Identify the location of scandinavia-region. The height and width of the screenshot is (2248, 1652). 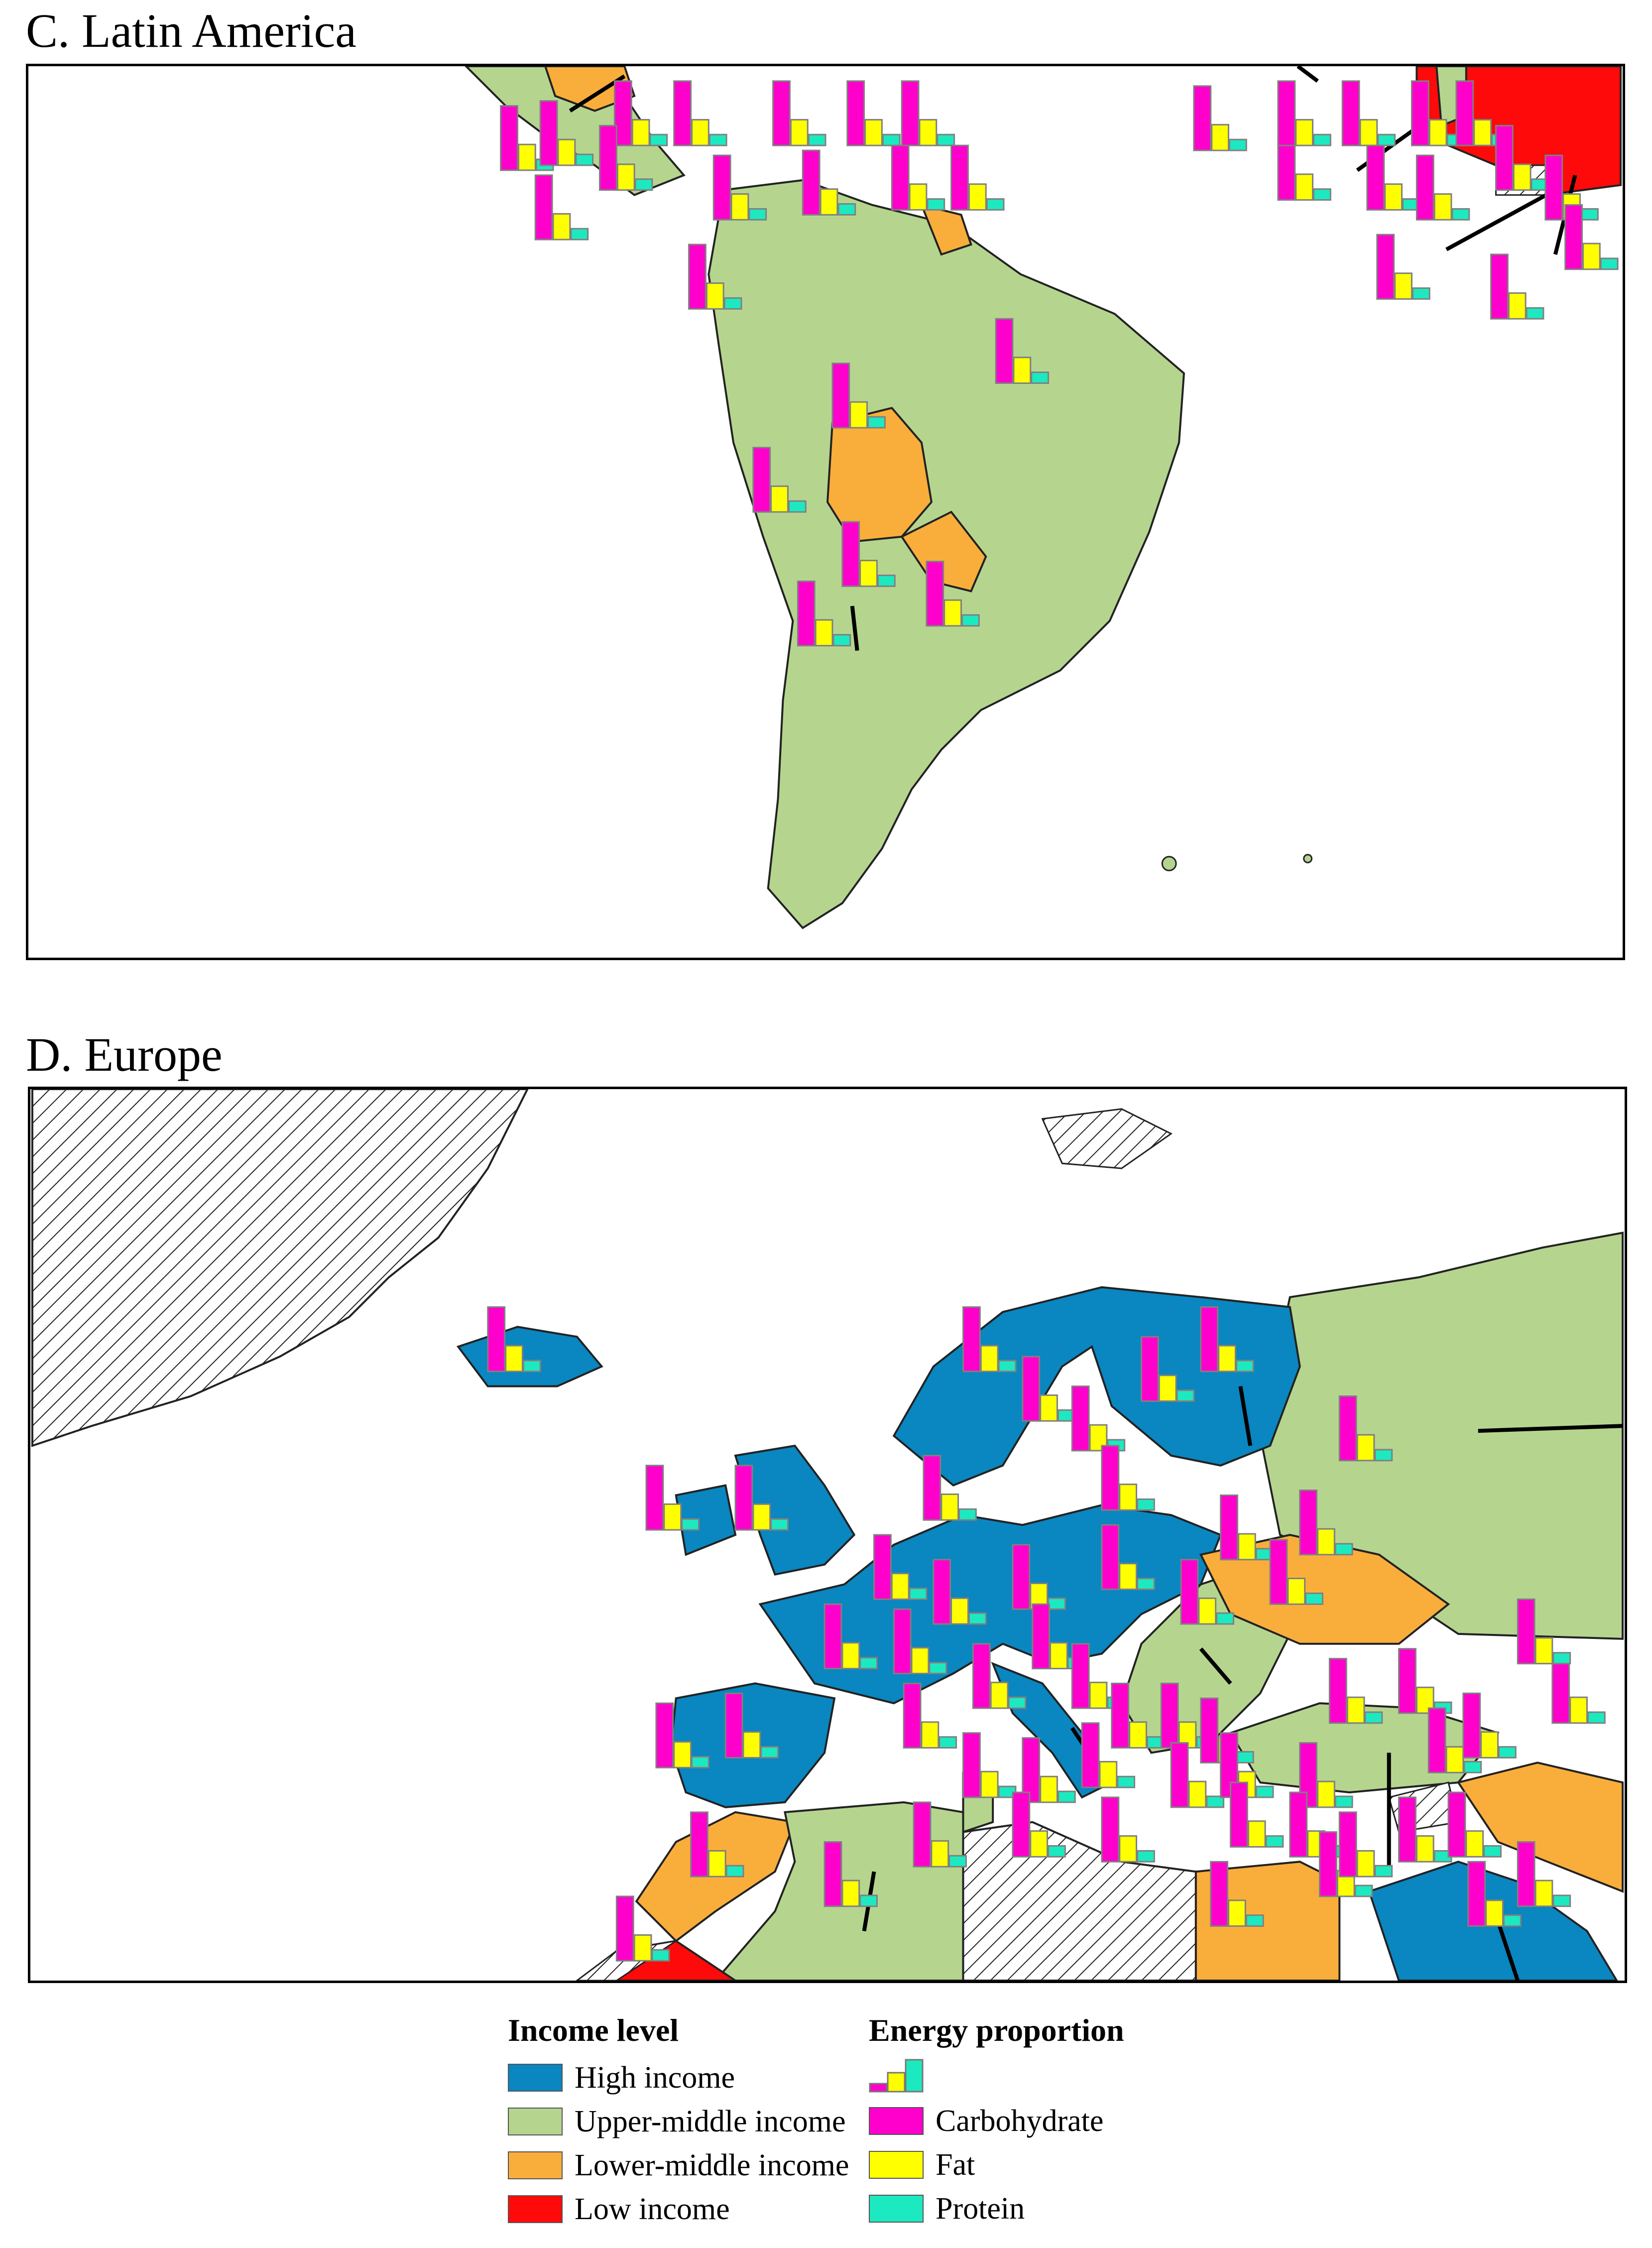
(1096, 1386).